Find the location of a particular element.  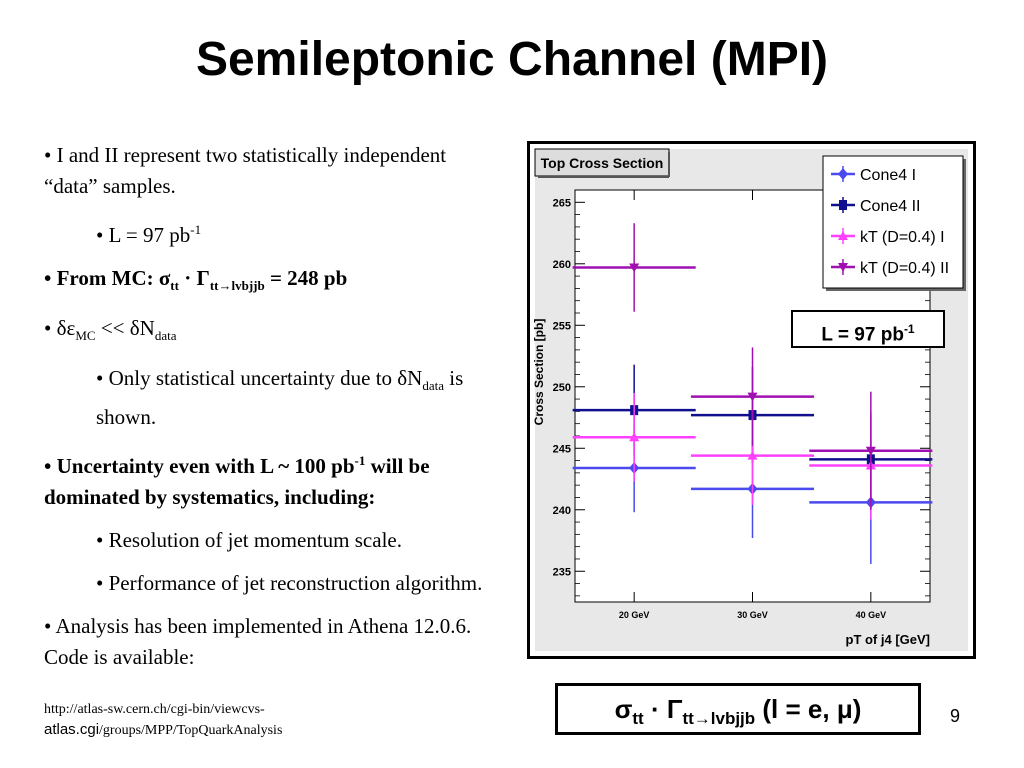

code-url-line2: atlas.cgi/groups/MPP/TopQuarkAnalysis is located at coordinates (163, 730).